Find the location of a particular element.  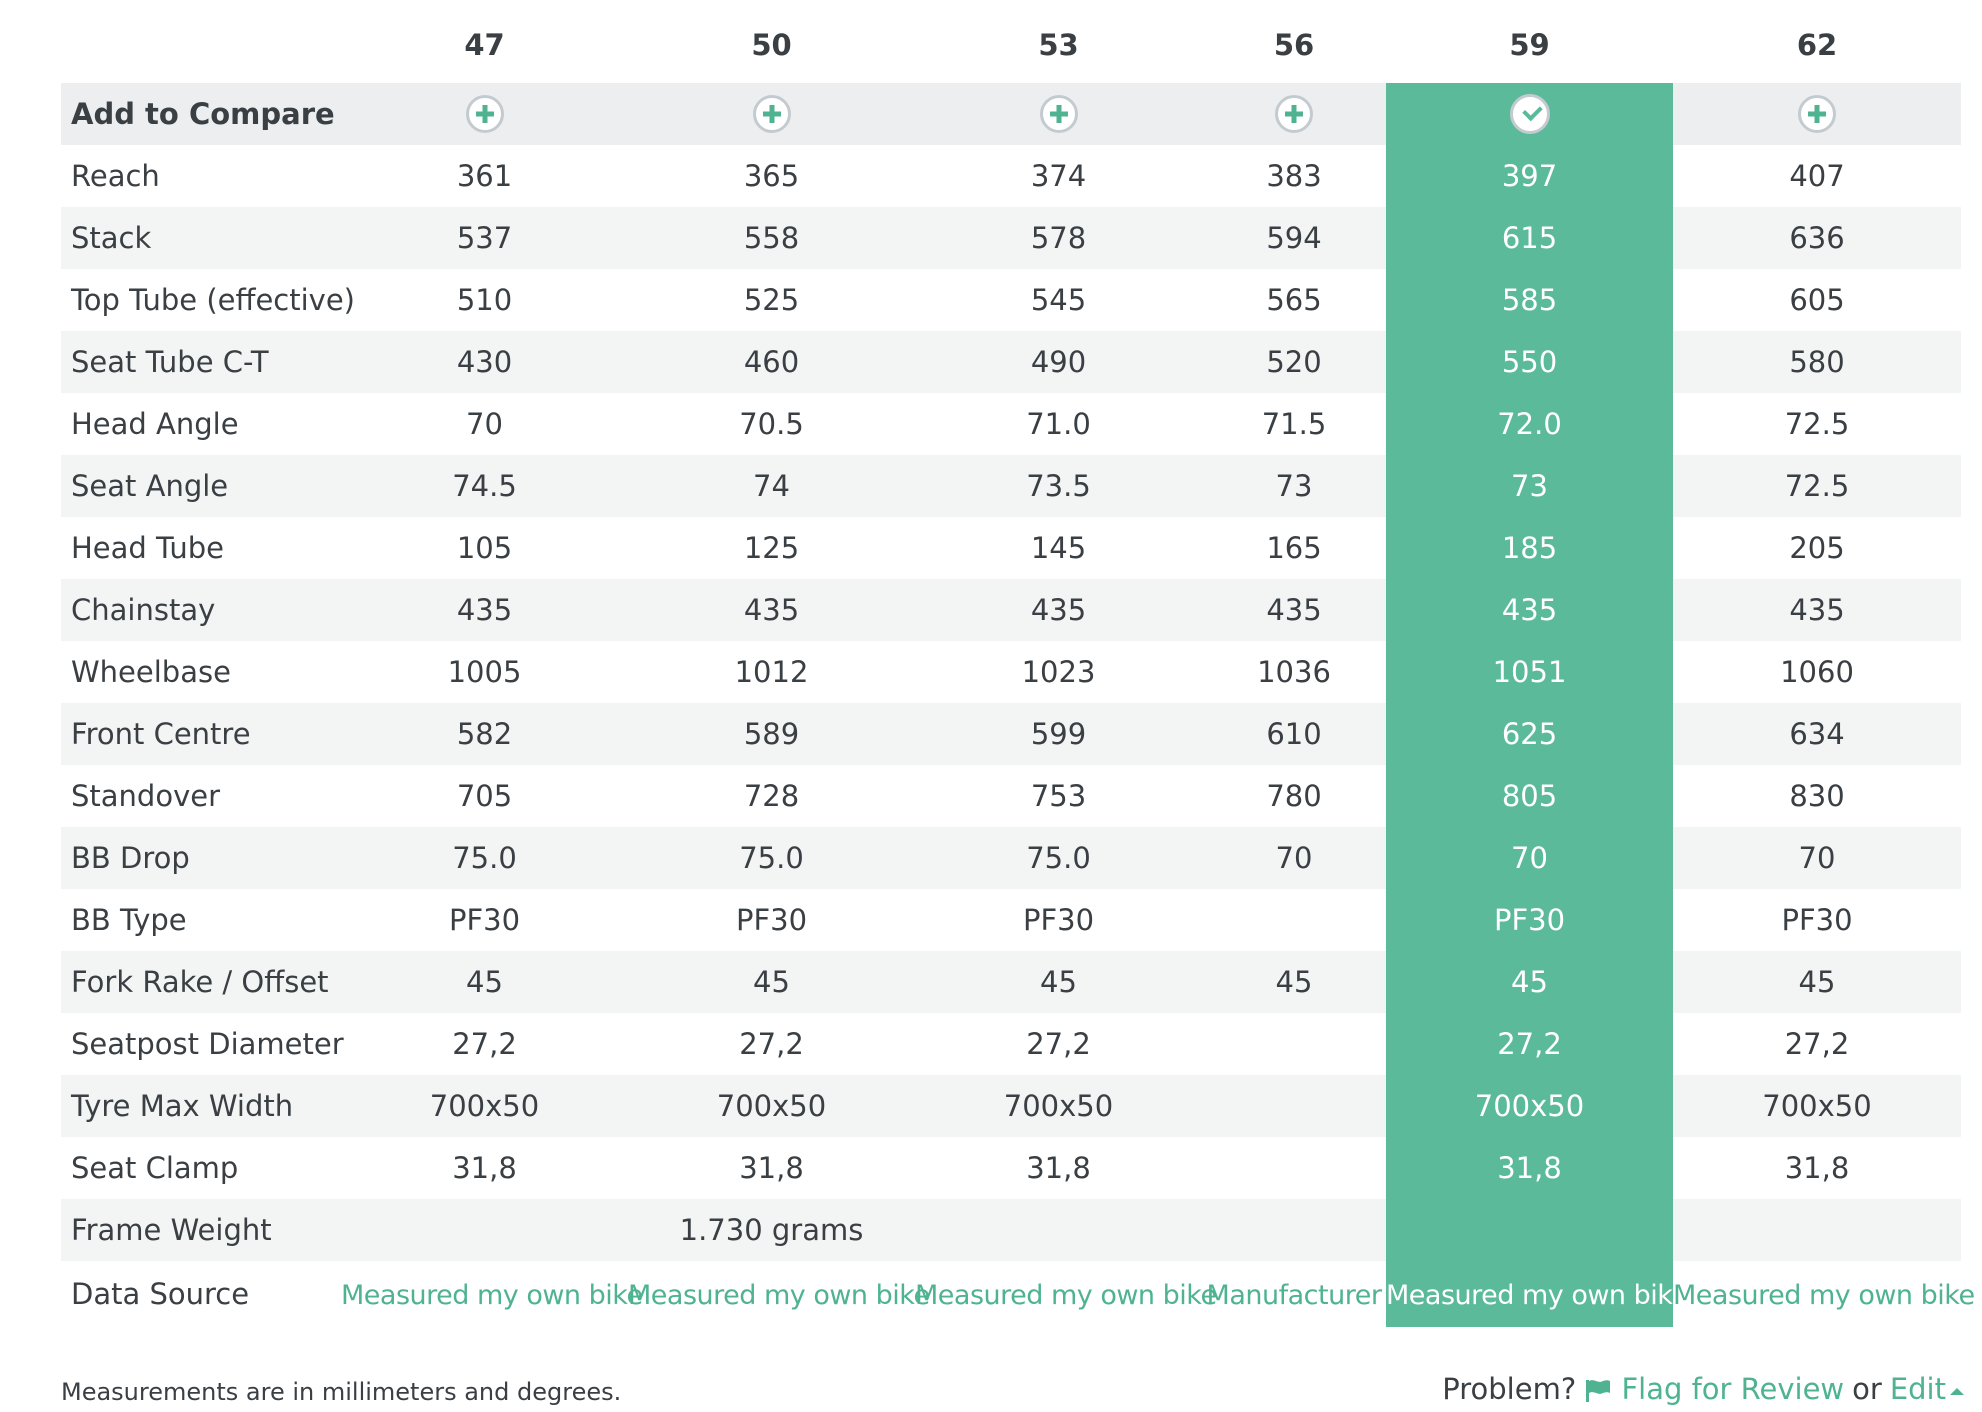

row-label: Head Tube is located at coordinates (147, 548).